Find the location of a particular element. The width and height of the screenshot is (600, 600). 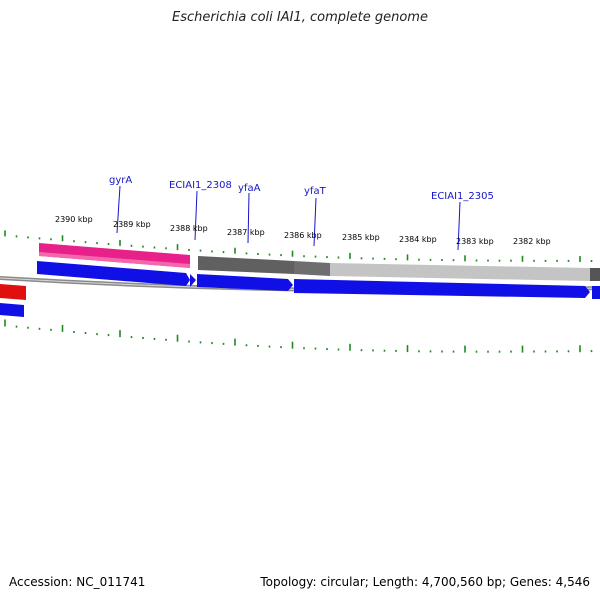

yfaT-leader is located at coordinates (315, 222).